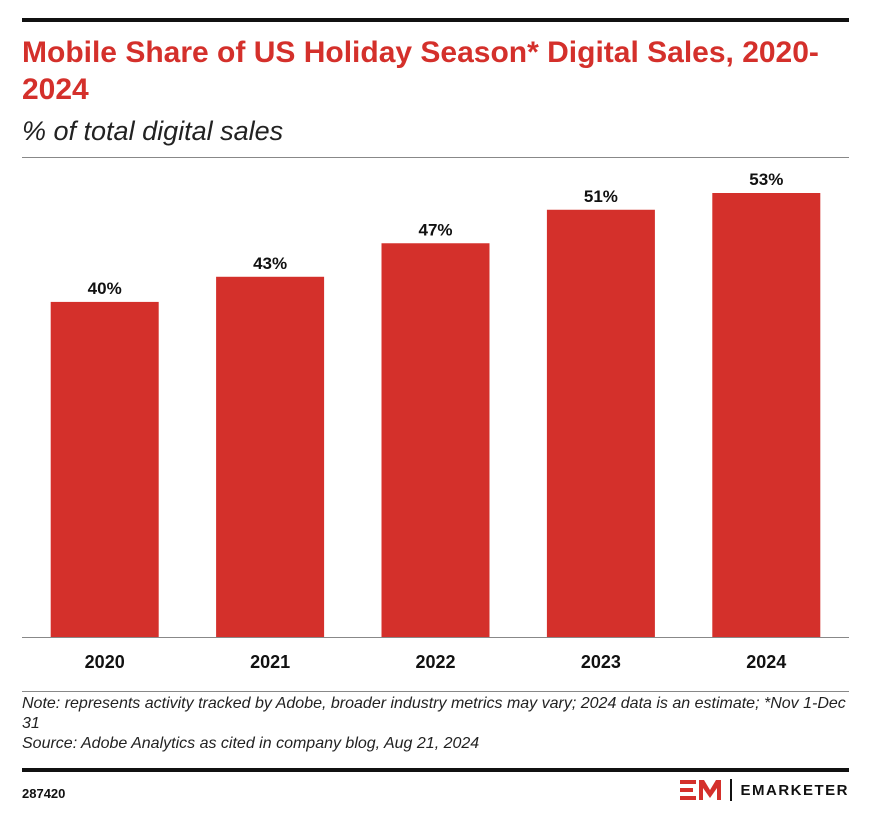  What do you see at coordinates (105, 288) in the screenshot?
I see `value-label-2020: 40%` at bounding box center [105, 288].